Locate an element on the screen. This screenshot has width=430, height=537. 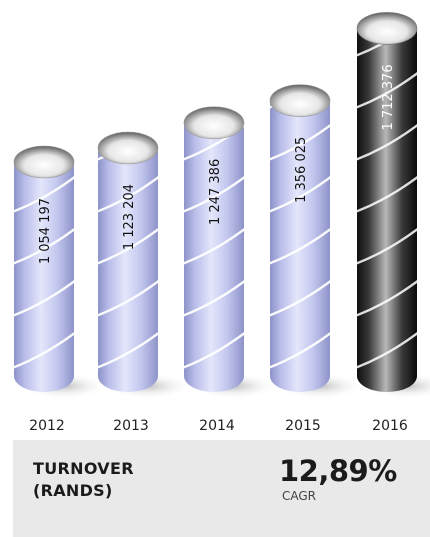
bar-2016: 1 712 376 is located at coordinates (393, 205).